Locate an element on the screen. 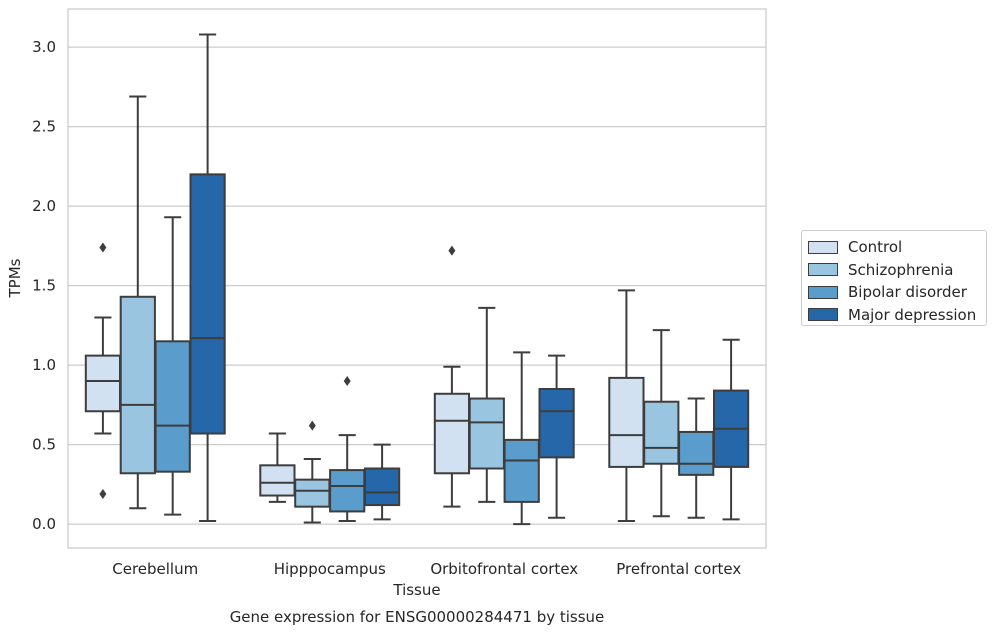 Image resolution: width=997 pixels, height=634 pixels. y-tick-label: 1.0 is located at coordinates (44, 365).